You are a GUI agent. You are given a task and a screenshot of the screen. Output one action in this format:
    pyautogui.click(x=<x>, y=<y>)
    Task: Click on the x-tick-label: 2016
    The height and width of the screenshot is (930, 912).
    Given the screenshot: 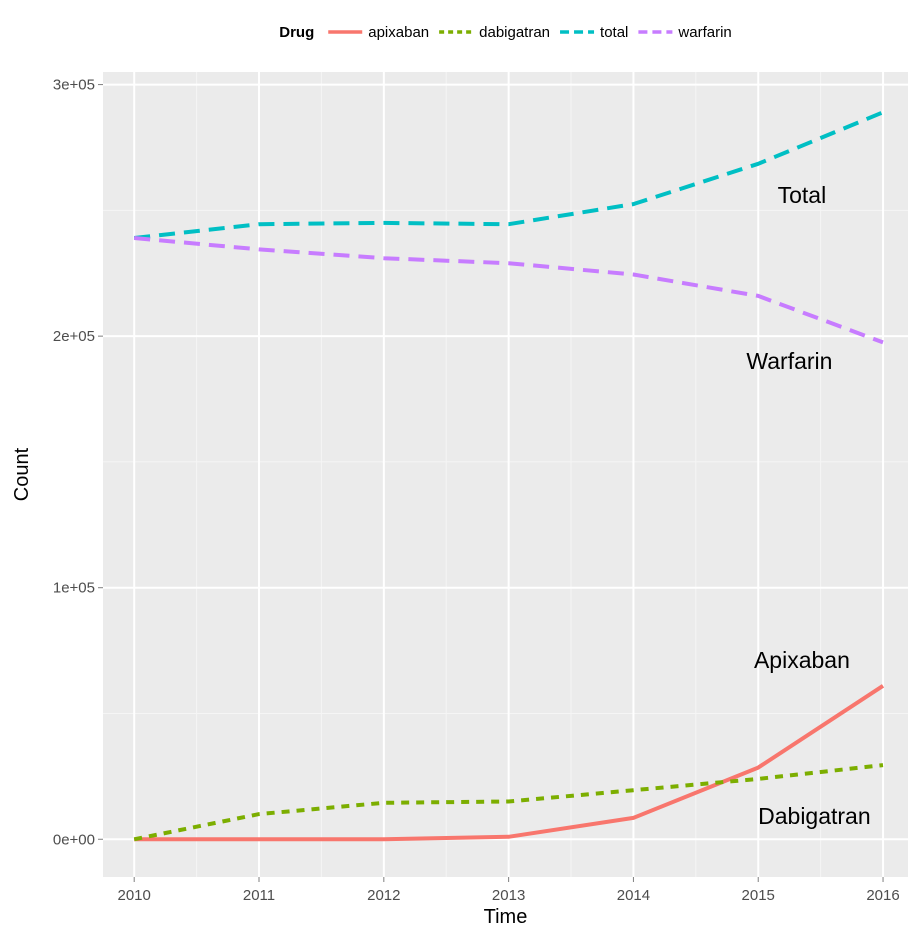 What is the action you would take?
    pyautogui.click(x=882, y=895)
    